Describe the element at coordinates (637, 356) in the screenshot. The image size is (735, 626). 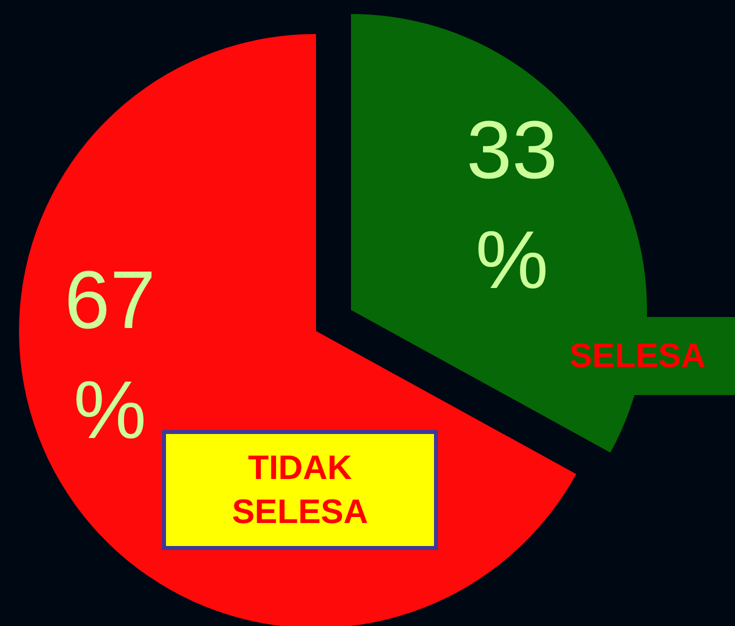
I see `slice-label: SELESA` at that location.